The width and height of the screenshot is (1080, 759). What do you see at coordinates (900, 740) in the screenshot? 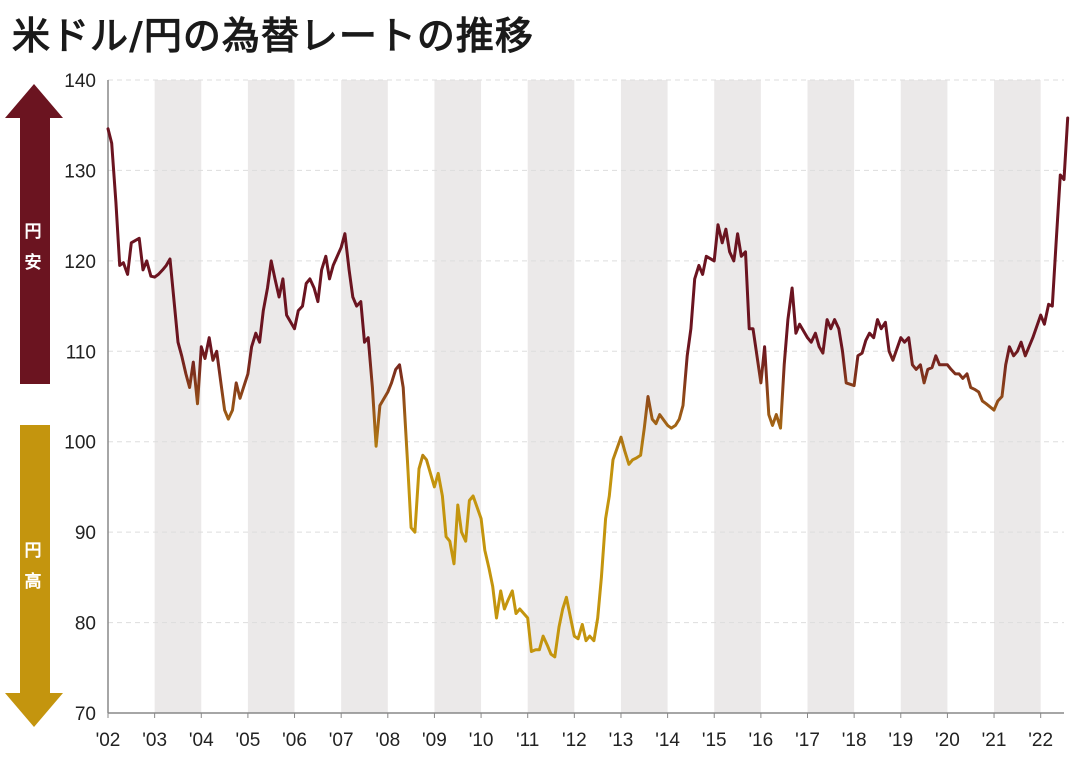
I see `x-tick-label: '19` at bounding box center [900, 740].